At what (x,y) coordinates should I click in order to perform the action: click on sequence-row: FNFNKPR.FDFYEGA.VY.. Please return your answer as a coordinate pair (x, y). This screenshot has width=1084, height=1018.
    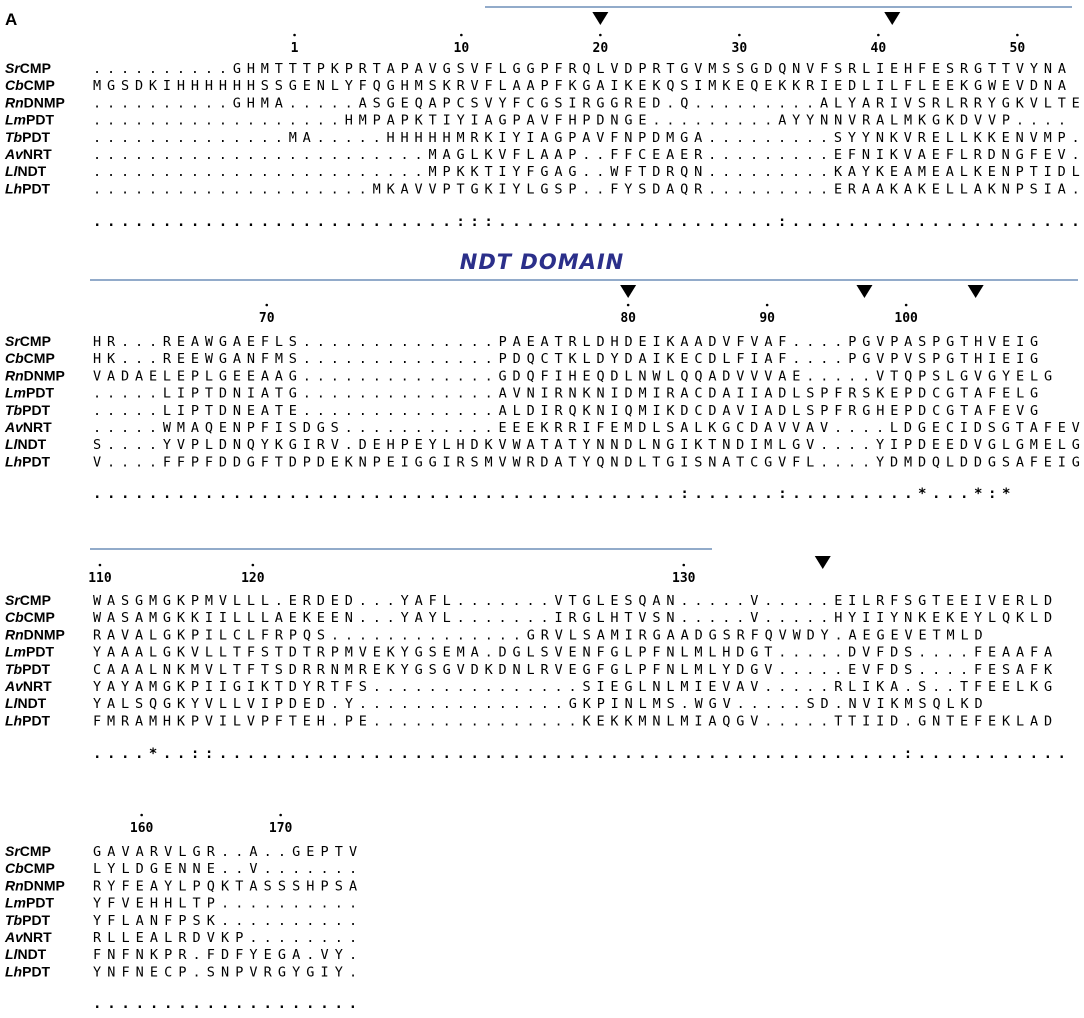
    Looking at the image, I should click on (225, 955).